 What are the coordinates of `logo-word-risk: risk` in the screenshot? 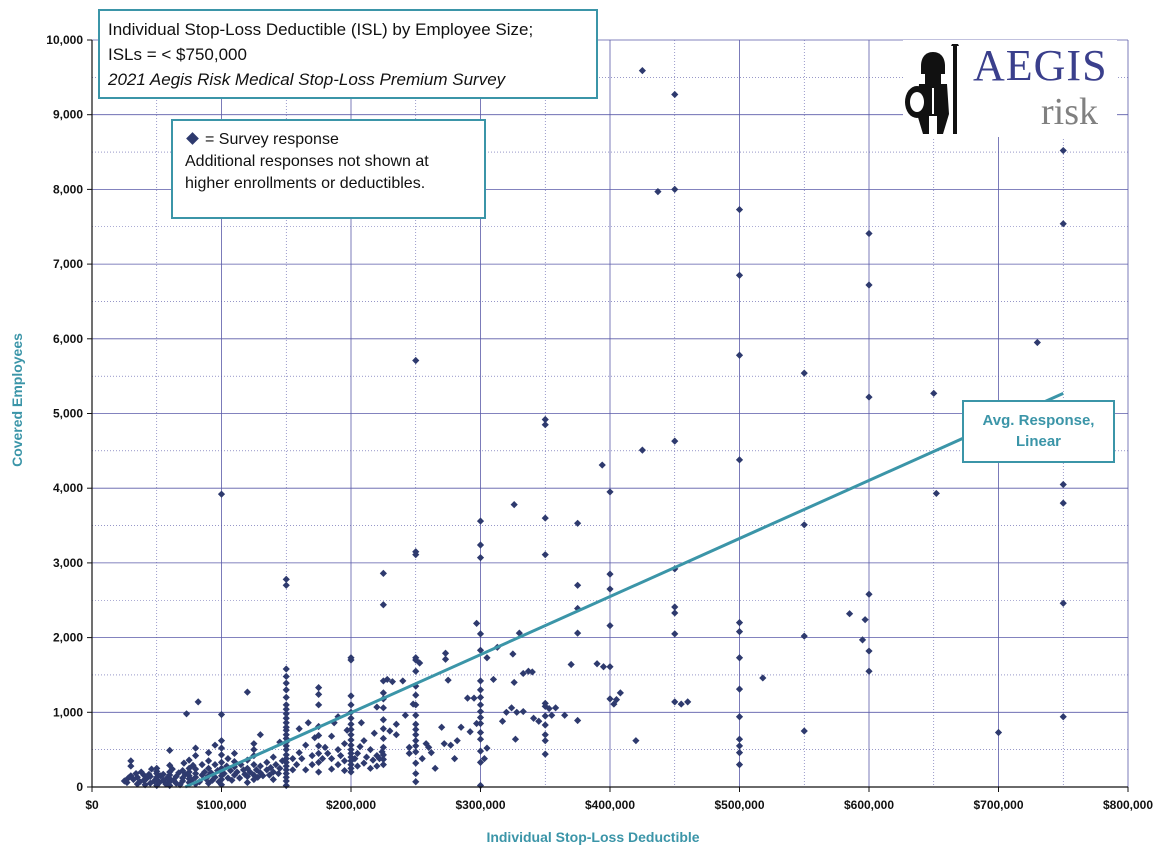 It's located at (1069, 112).